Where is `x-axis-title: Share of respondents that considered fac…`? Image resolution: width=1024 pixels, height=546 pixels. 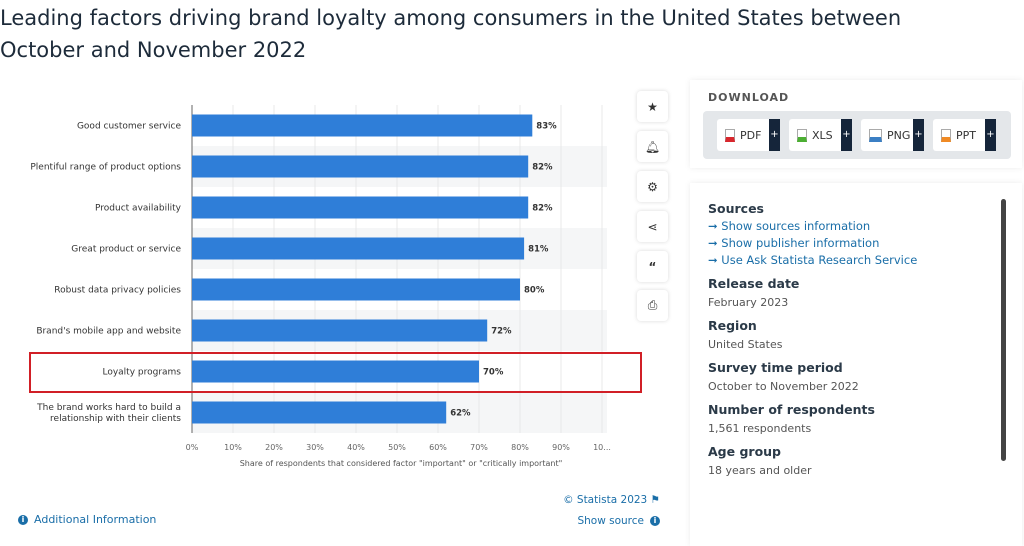
x-axis-title: Share of respondents that considered fac… is located at coordinates (401, 463).